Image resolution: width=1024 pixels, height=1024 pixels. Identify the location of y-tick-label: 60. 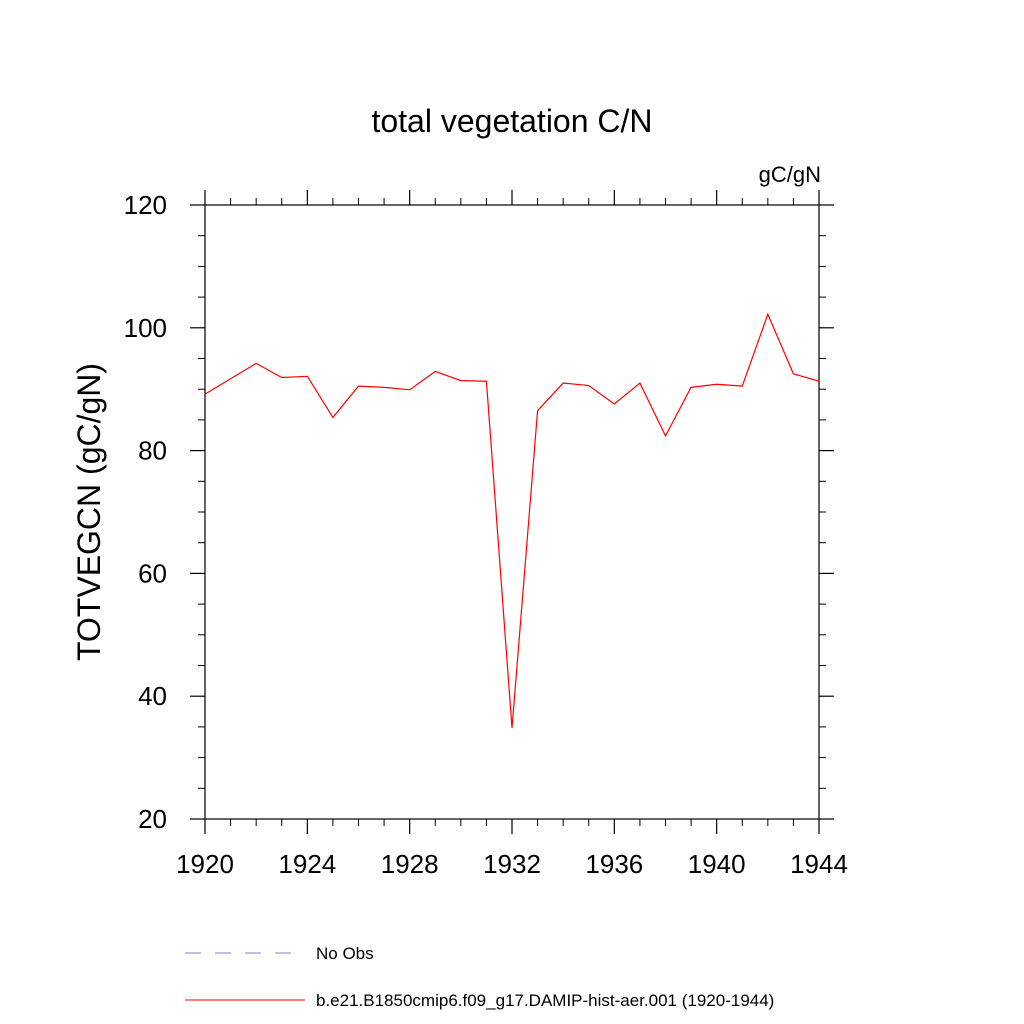
(152, 573).